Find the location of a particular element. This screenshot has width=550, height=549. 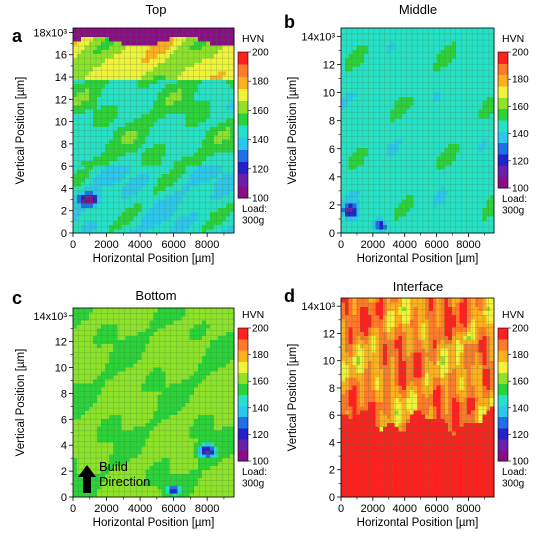

y-tick-label: 14 is located at coordinates (61, 78).